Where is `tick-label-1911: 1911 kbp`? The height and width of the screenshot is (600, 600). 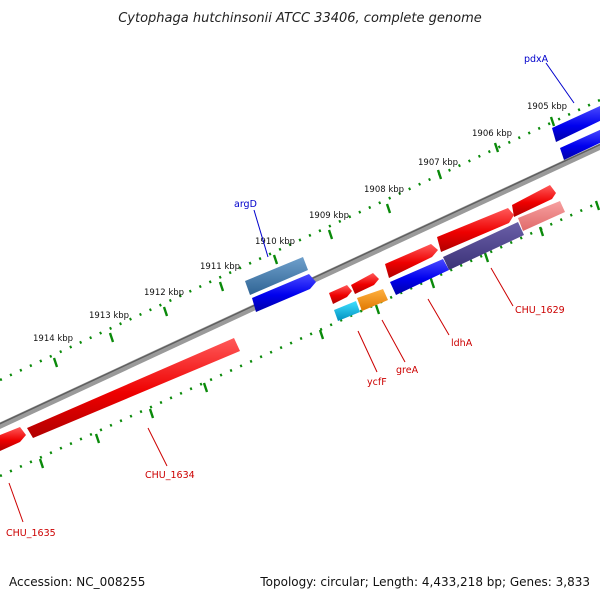
tick-label-1911: 1911 kbp is located at coordinates (220, 267).